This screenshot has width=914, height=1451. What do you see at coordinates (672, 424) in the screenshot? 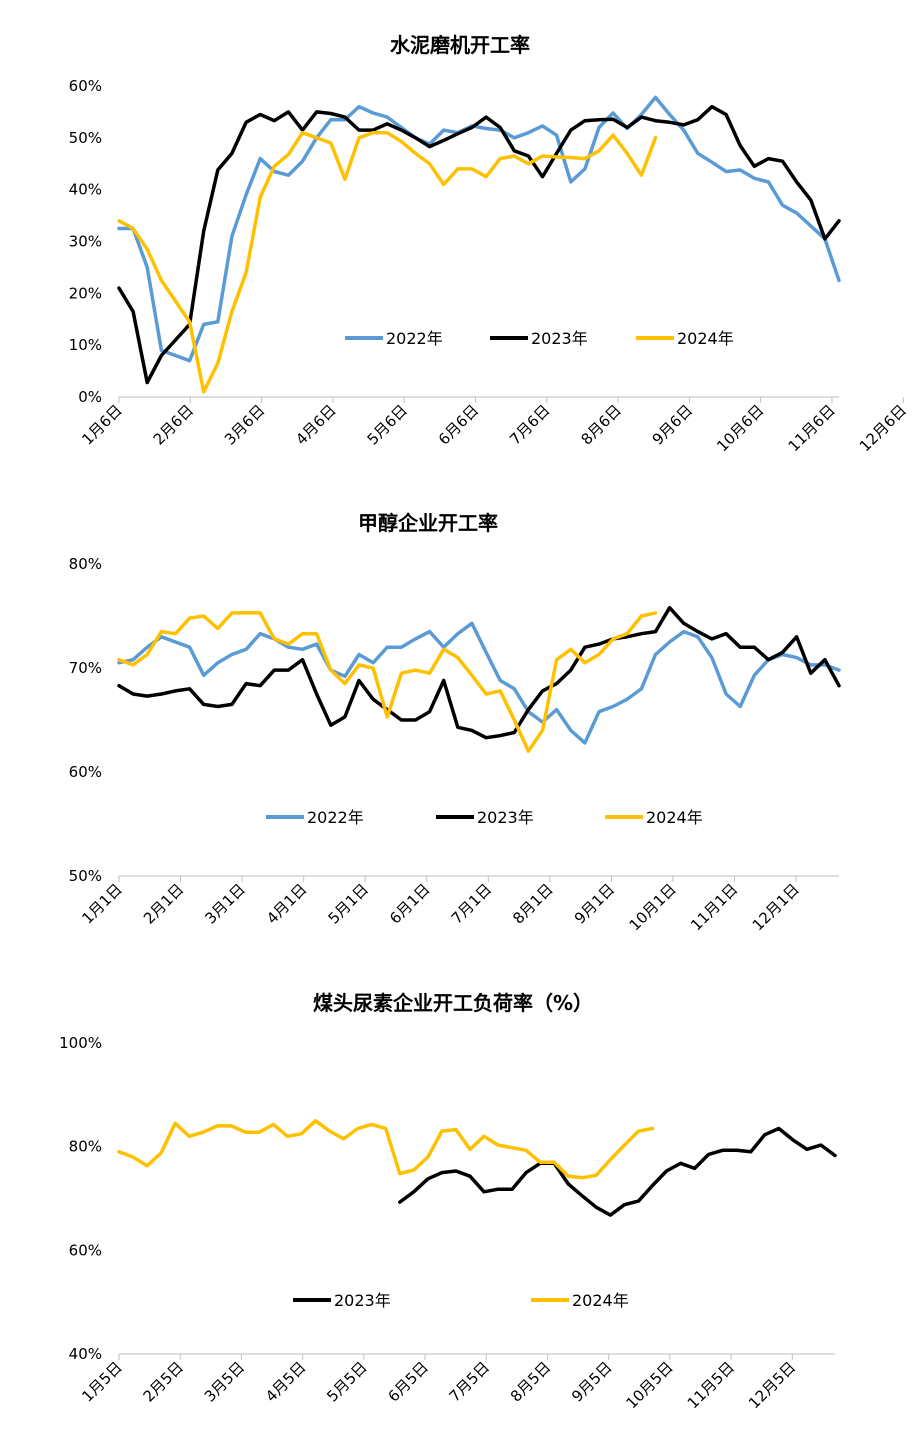
I see `x-tick-label: 9月6日` at bounding box center [672, 424].